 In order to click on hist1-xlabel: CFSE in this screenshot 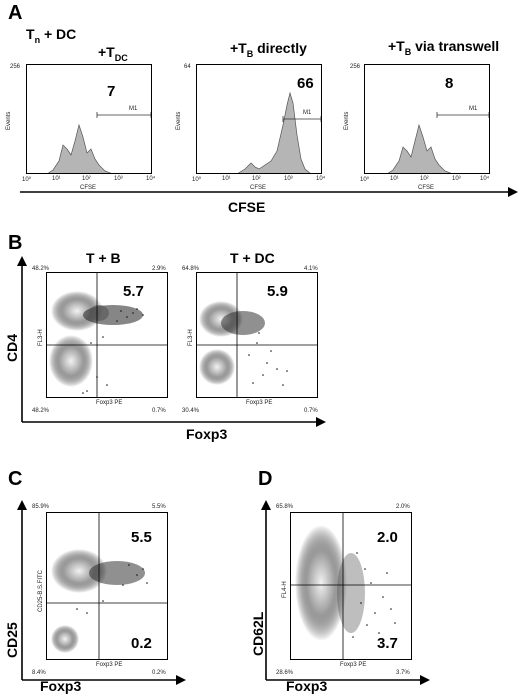, I will do `click(88, 188)`.